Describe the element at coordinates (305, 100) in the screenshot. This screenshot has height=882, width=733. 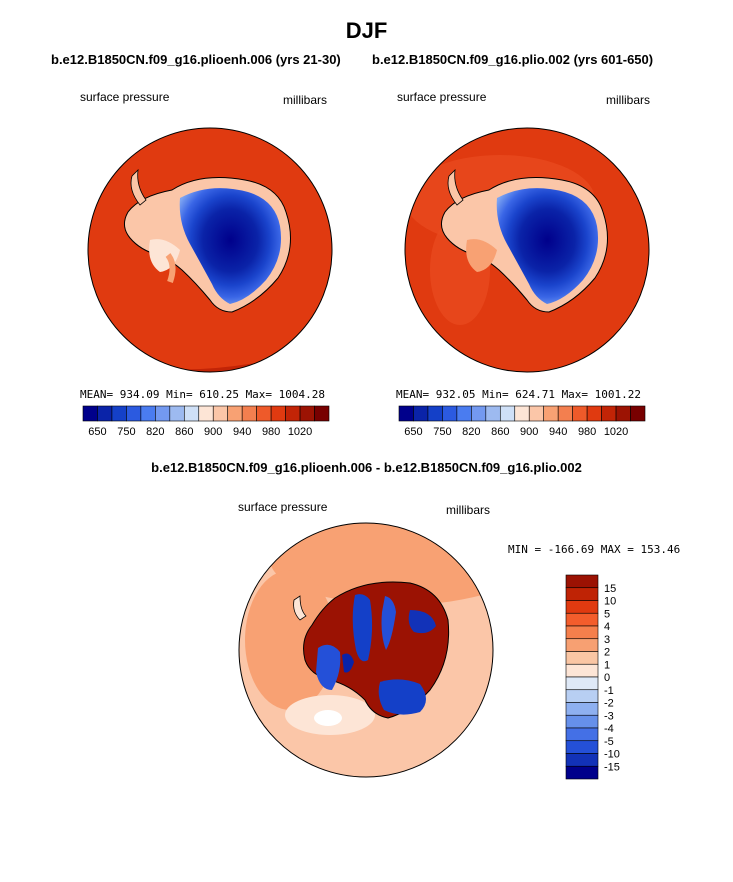
I see `left-panel-units-label: millibars` at that location.